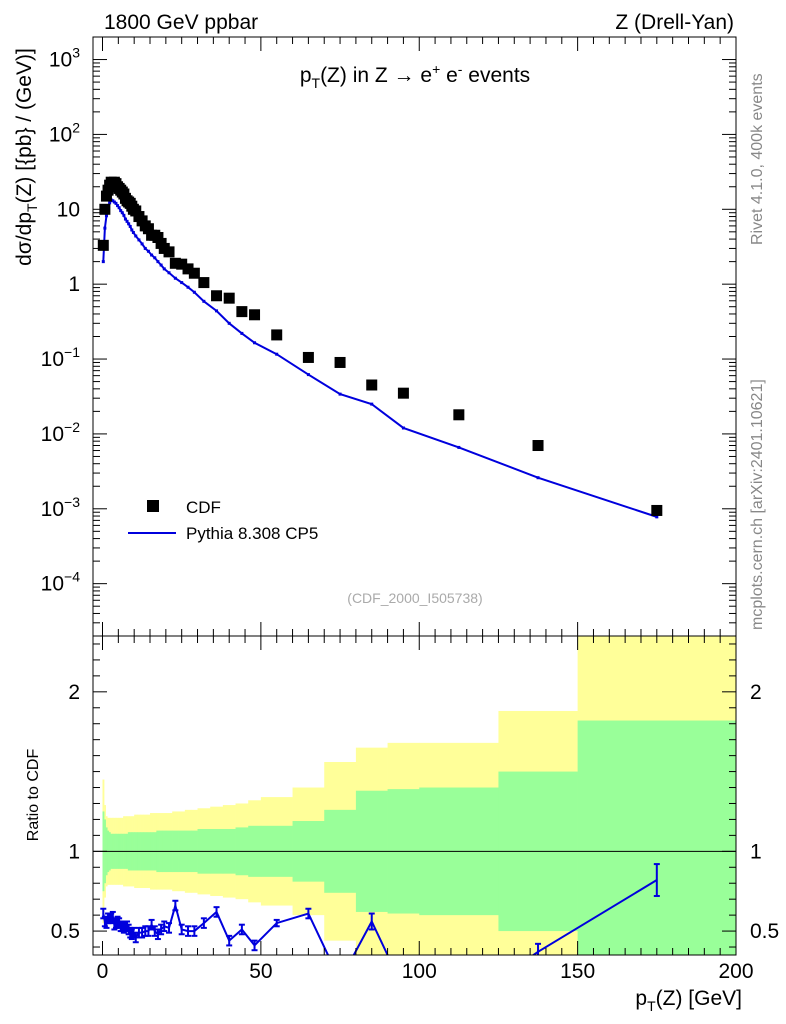 This screenshot has height=1024, width=786. Describe the element at coordinates (181, 22) in the screenshot. I see `header-left: 1800 GeV ppbar` at that location.